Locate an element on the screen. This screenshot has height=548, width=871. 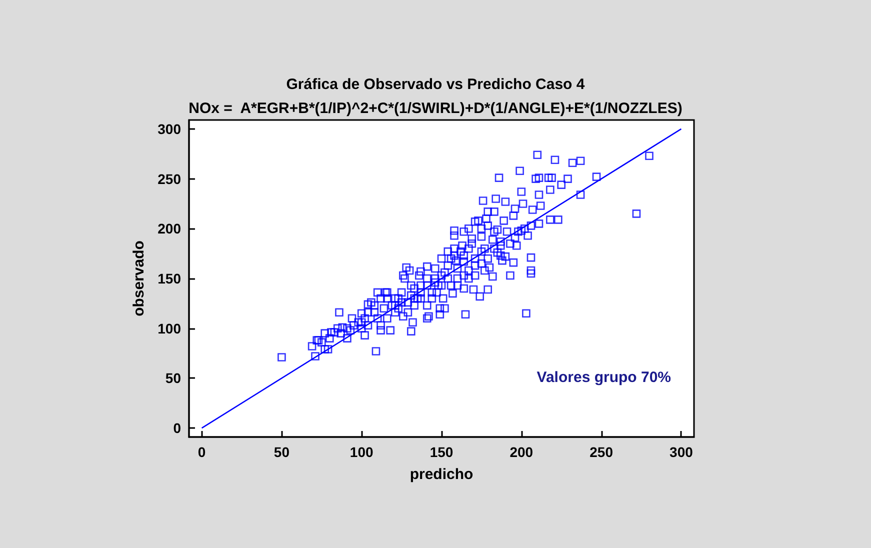
chart-subtitle: NOx = A*EGR+B*(1/IP)^2+C*(1/SWIRL)+D*(1/ANGLE)+E*(1/NOZZLES) is located at coordinates (435, 108).